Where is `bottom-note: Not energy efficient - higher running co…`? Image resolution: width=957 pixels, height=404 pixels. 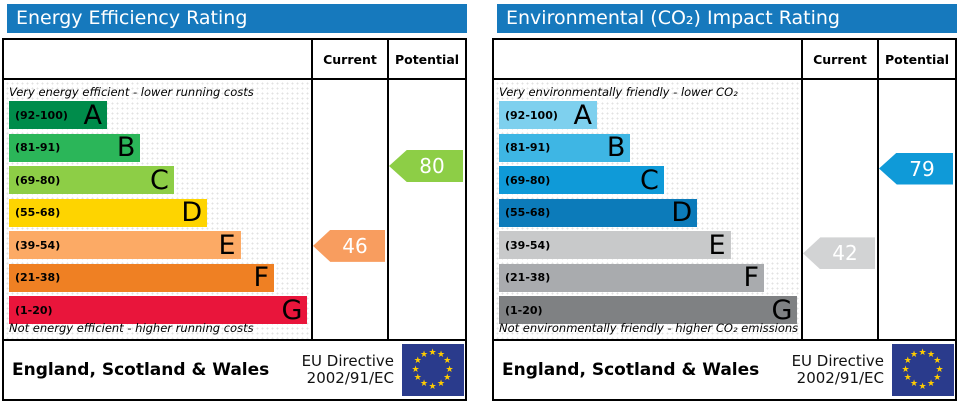 bottom-note: Not energy efficient - higher running co… is located at coordinates (131, 328).